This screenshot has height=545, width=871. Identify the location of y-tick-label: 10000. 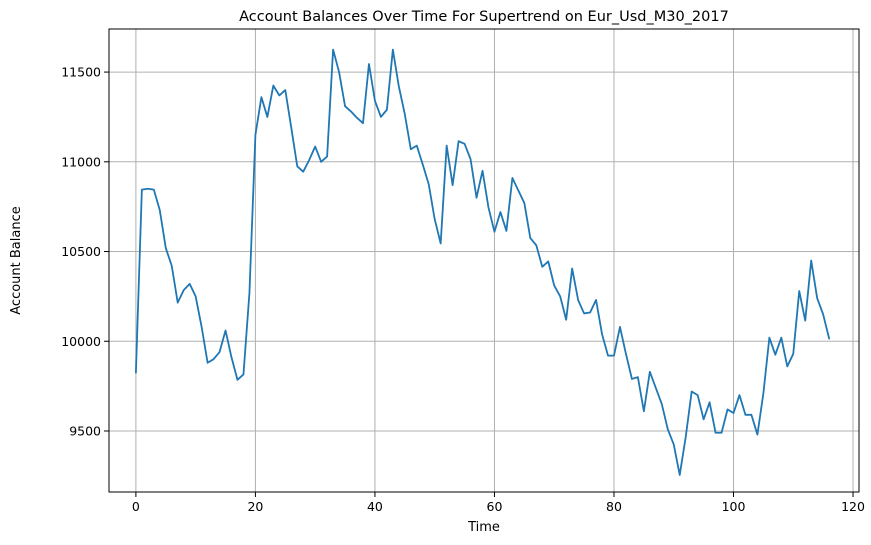
(81, 341).